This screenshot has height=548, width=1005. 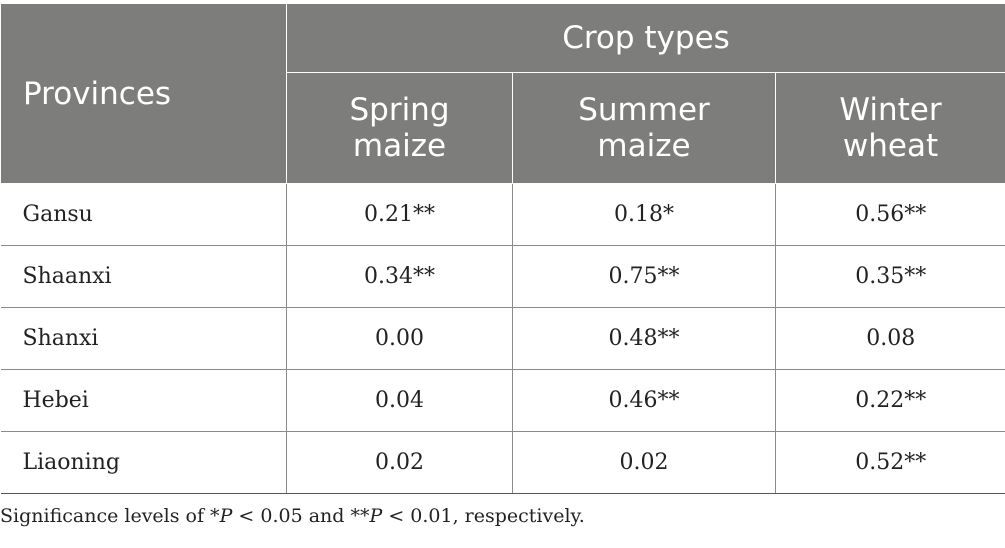 I want to click on value-cell: 0.46**, so click(x=644, y=400).